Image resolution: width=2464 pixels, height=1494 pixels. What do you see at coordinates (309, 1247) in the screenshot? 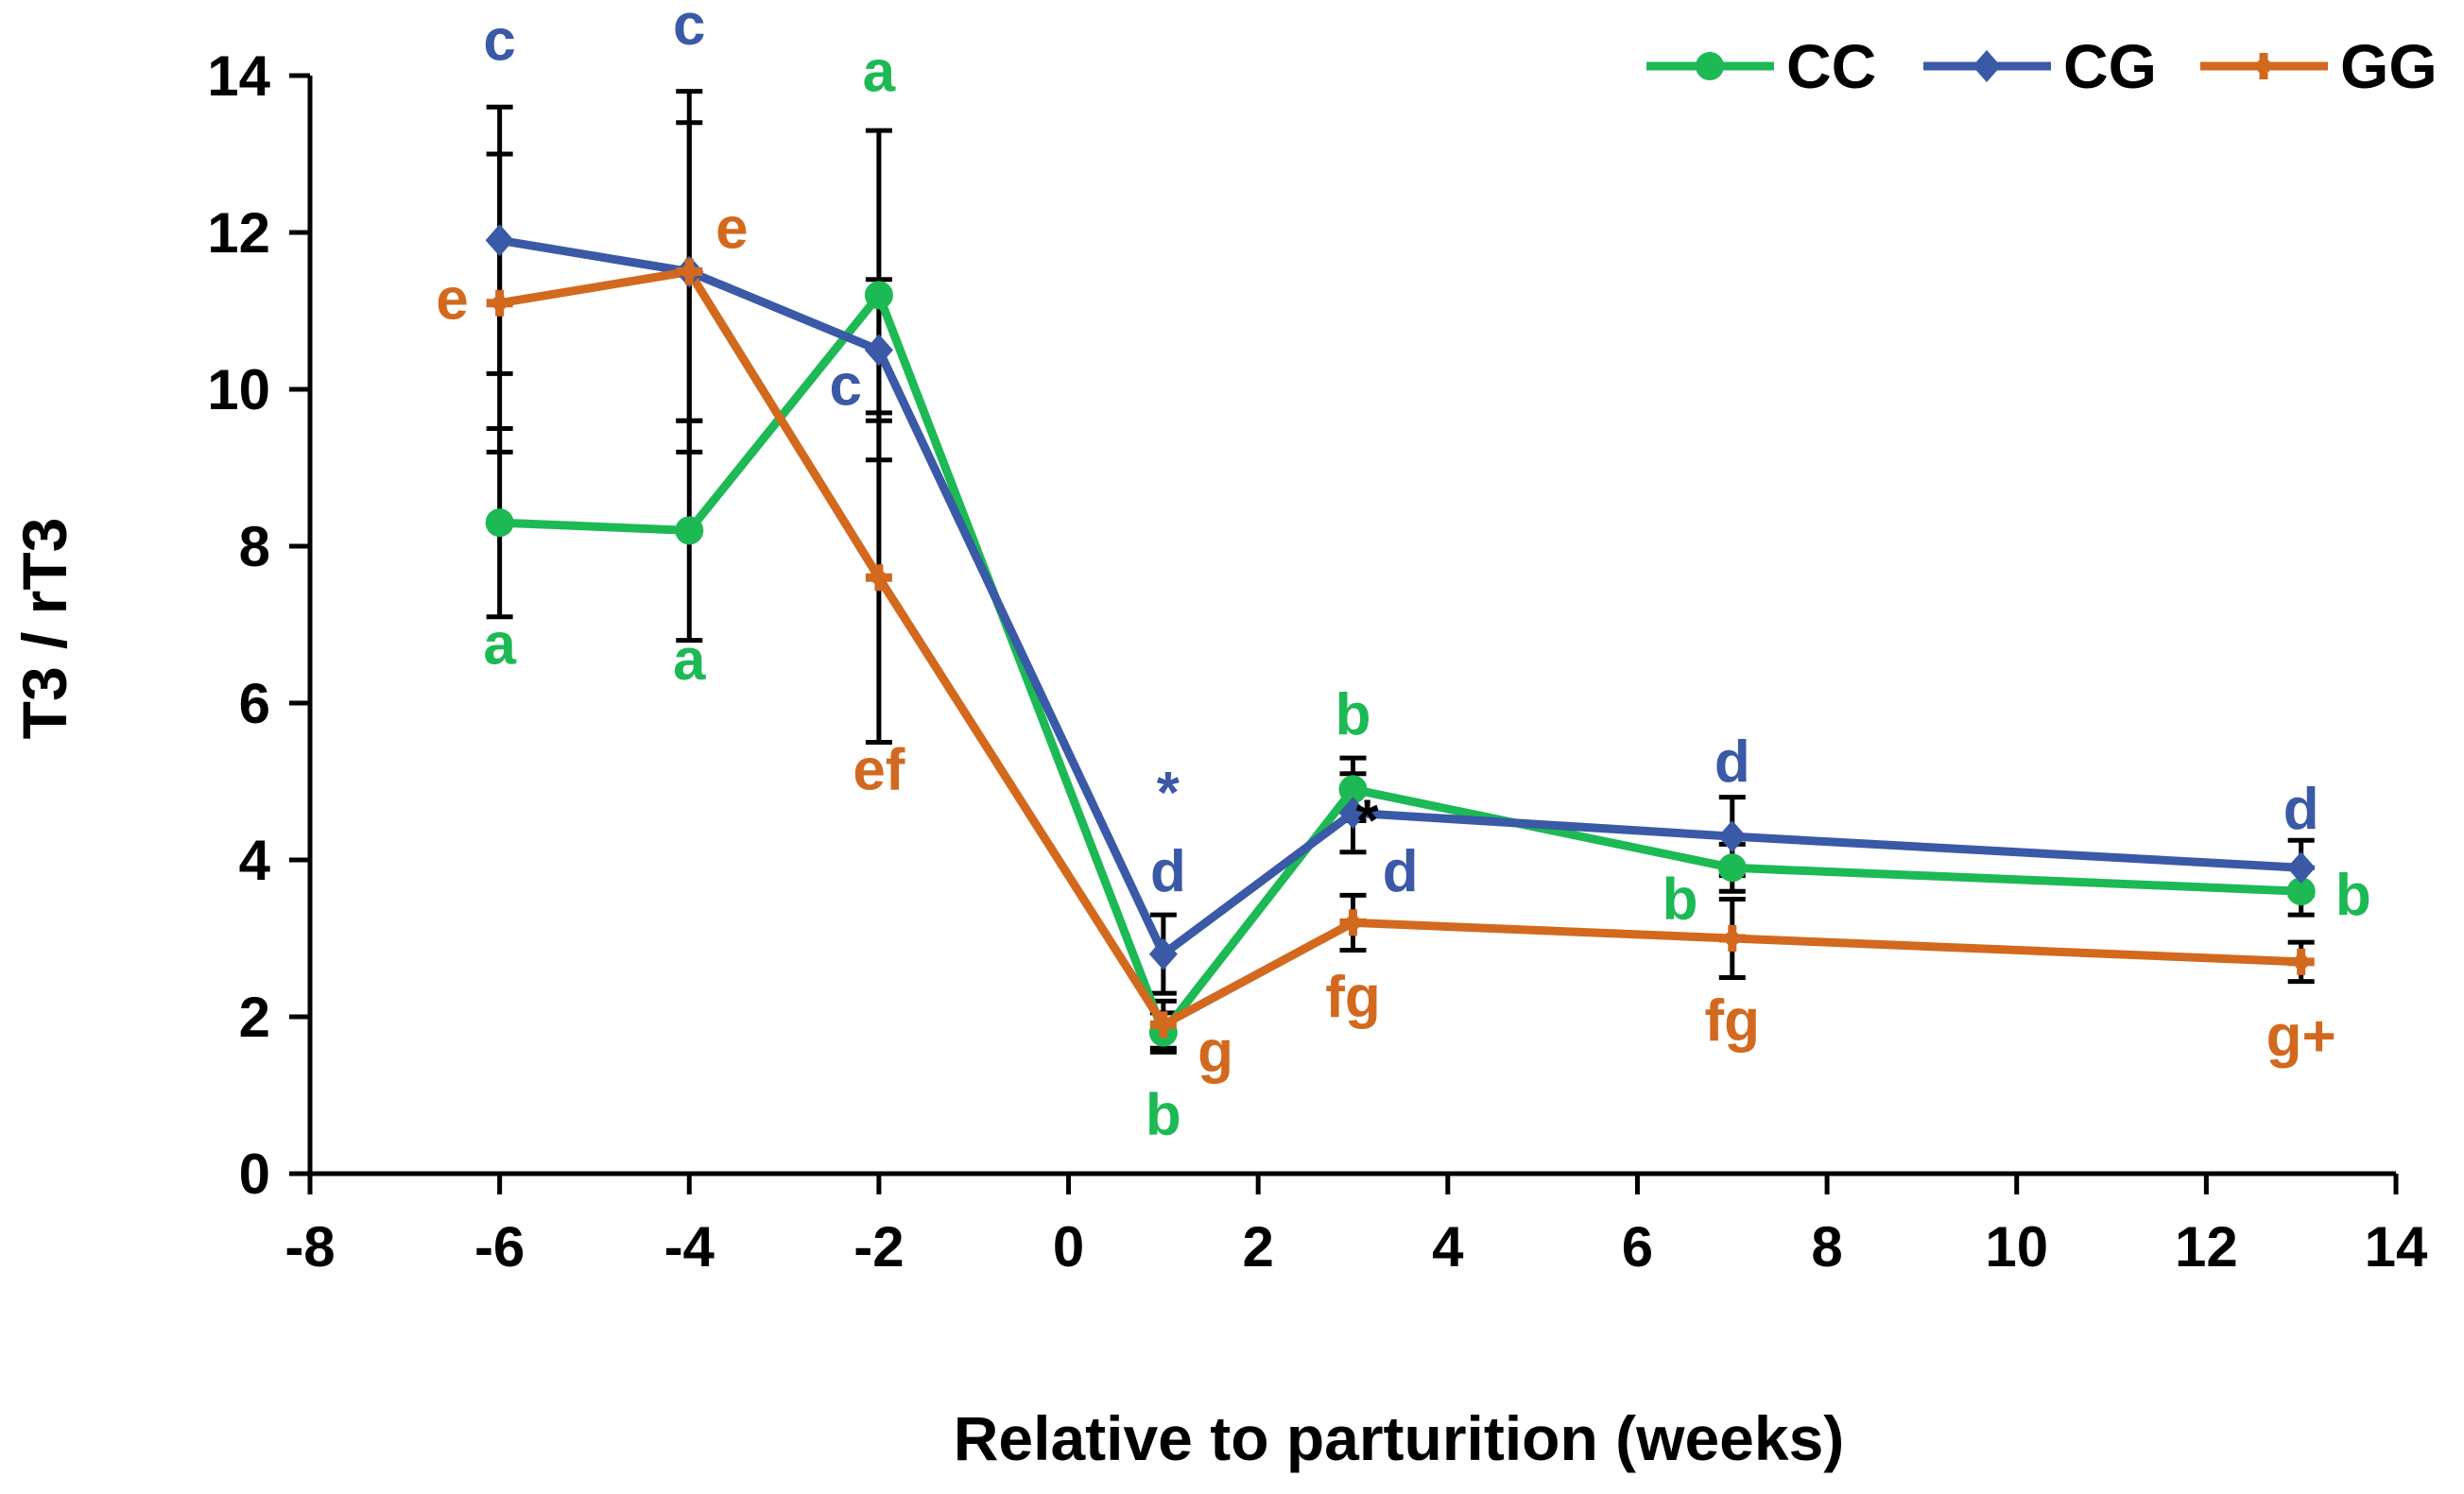
I see `x-tick-label: -8` at bounding box center [309, 1247].